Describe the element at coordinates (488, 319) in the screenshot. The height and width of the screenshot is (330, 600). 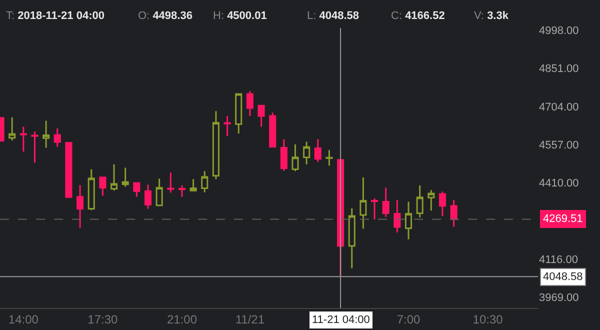
I see `x-tick-label: 10:30` at that location.